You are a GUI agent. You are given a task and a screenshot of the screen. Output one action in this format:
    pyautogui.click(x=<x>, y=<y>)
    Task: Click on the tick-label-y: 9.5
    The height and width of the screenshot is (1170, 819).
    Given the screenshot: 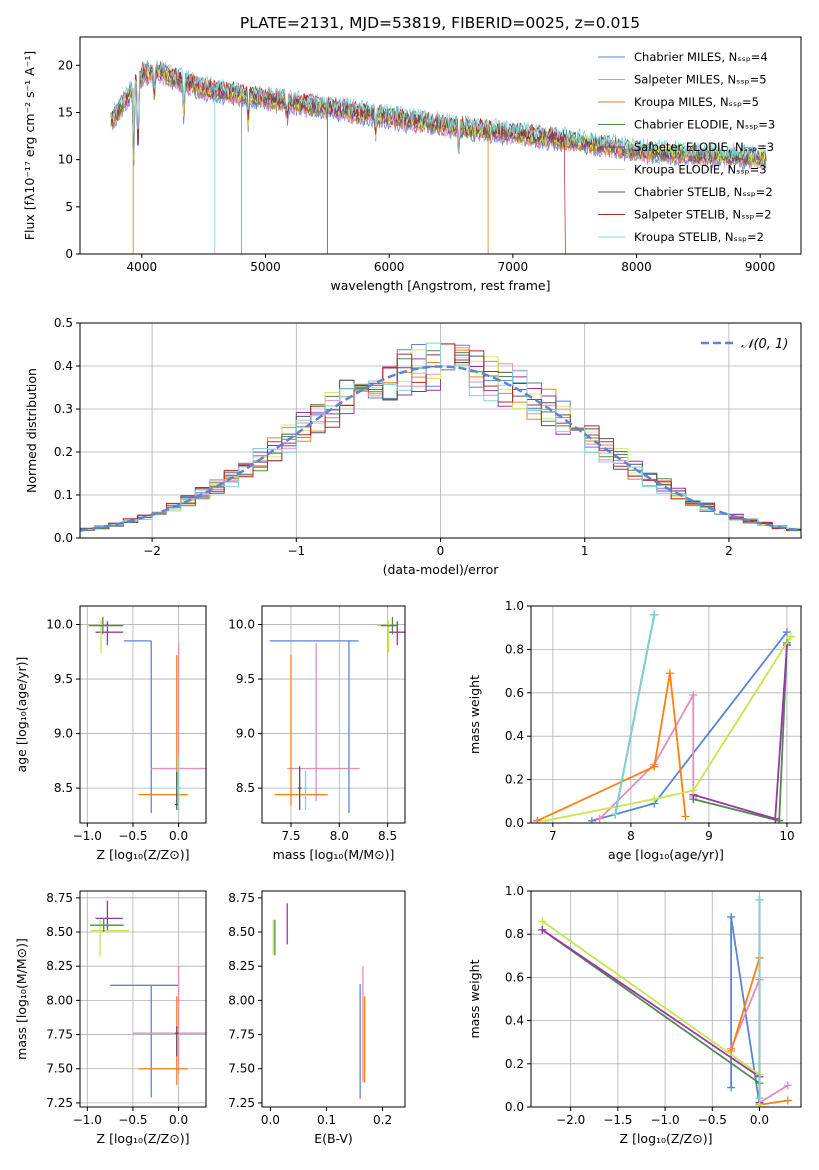 What is the action you would take?
    pyautogui.click(x=245, y=679)
    